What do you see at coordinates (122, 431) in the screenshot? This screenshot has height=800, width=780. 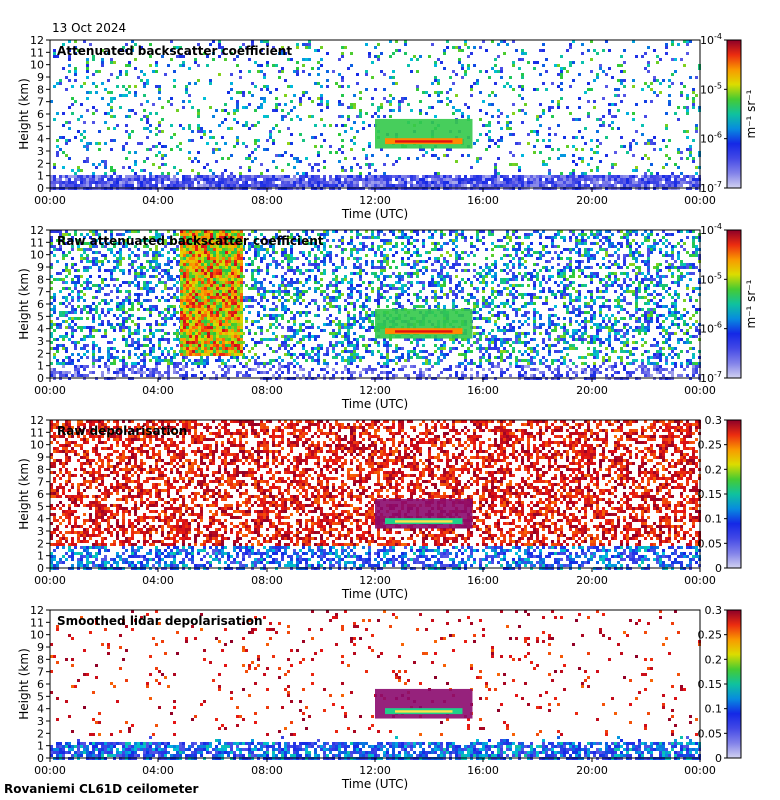 I see `panel-title: Raw depolarisation` at bounding box center [122, 431].